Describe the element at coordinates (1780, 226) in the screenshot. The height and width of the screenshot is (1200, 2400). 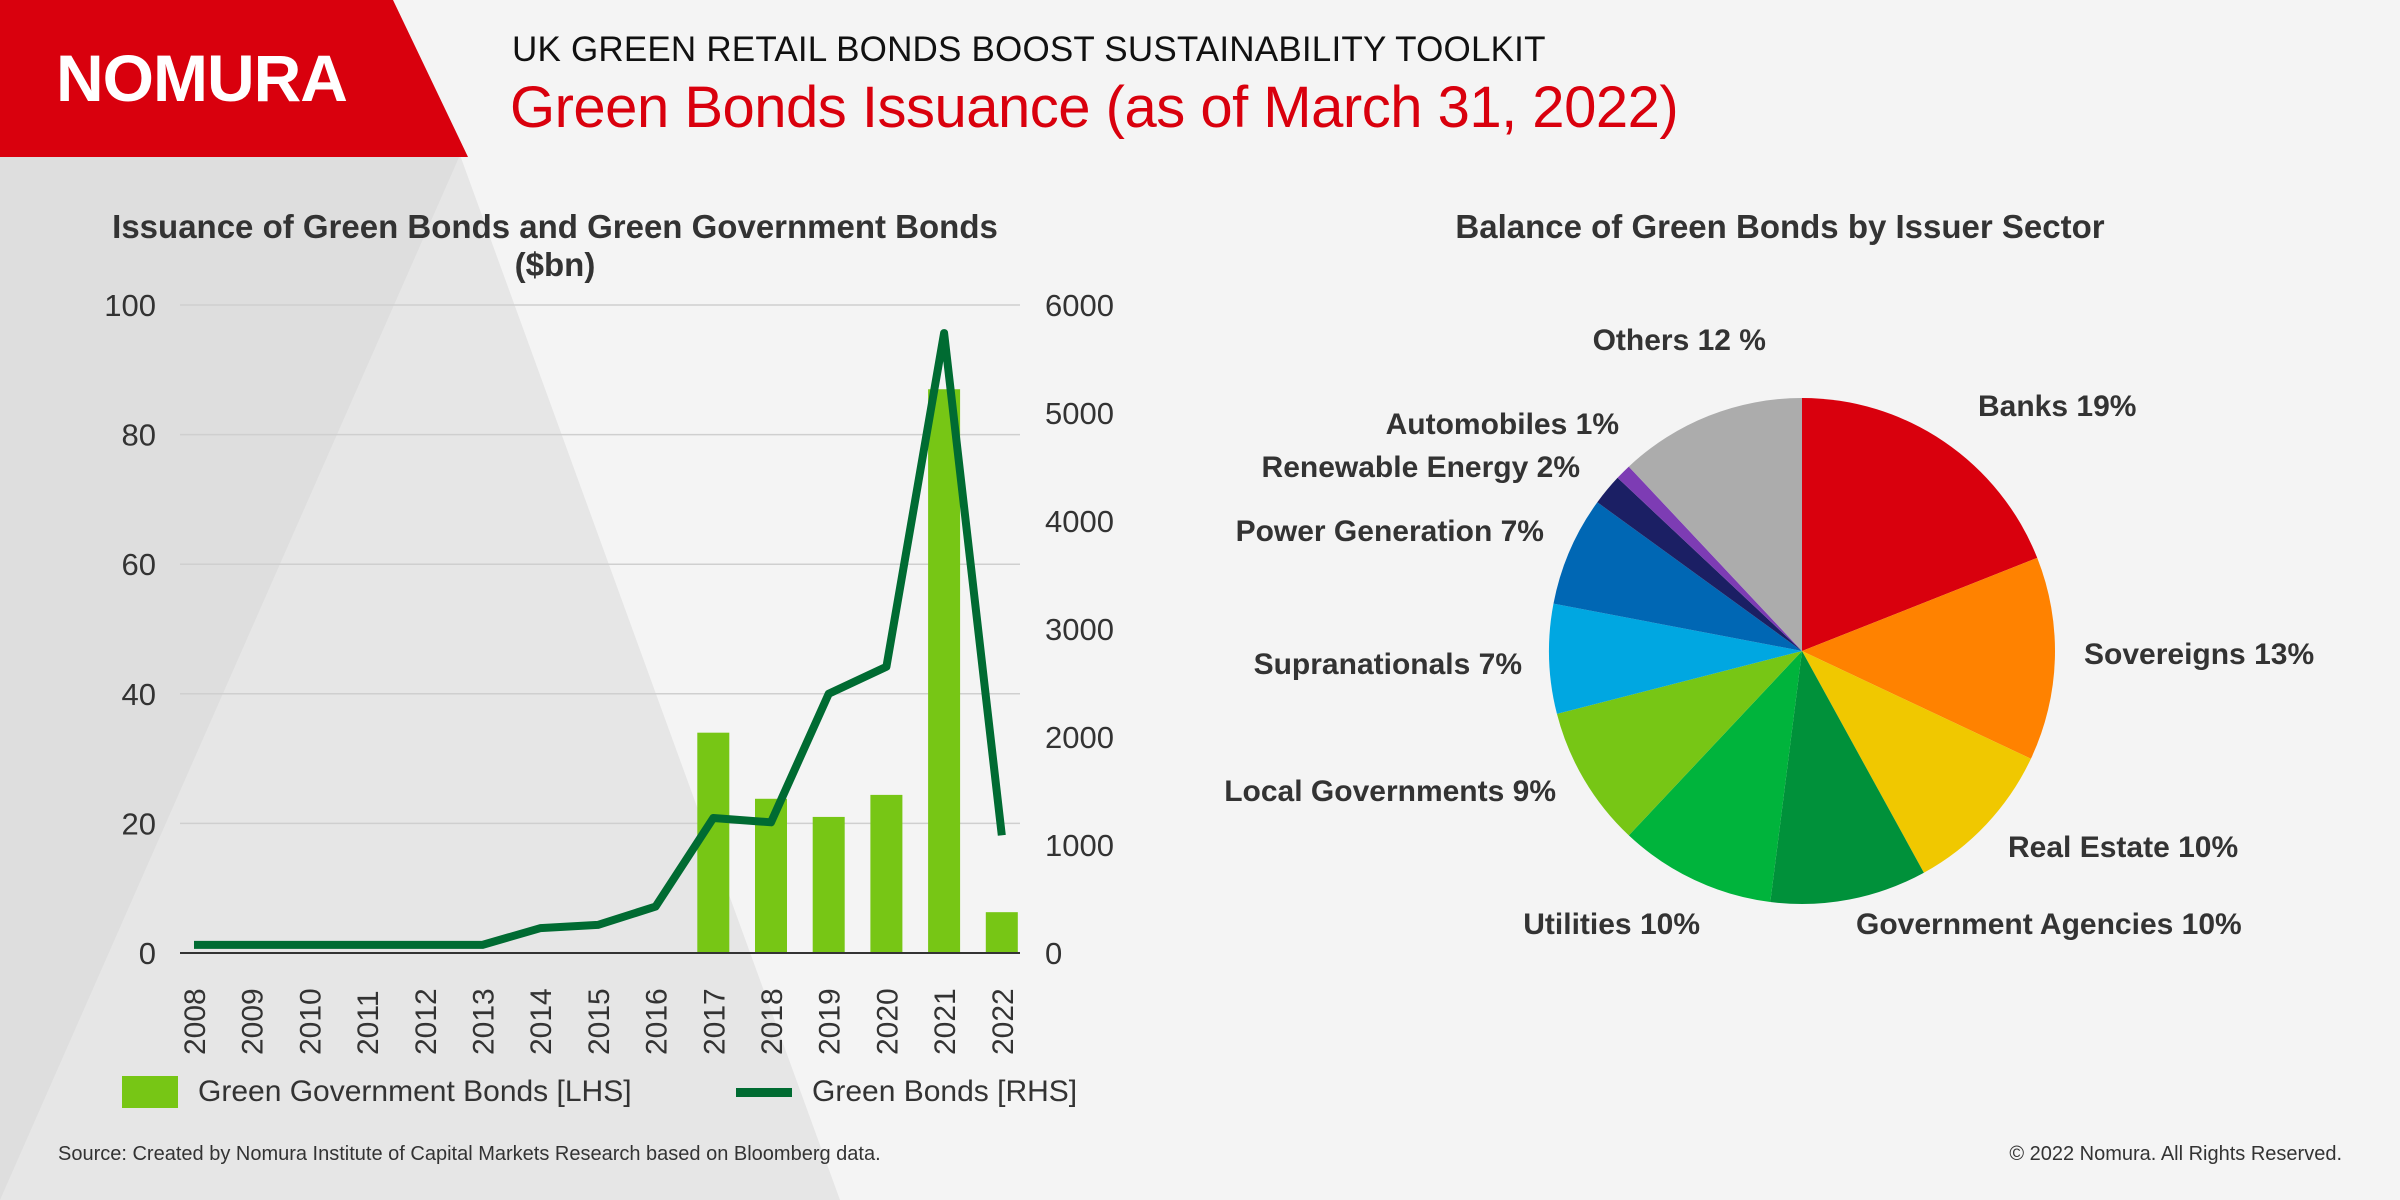
I see `pie-chart-title: Balance of Green Bonds by Issuer Sector` at that location.